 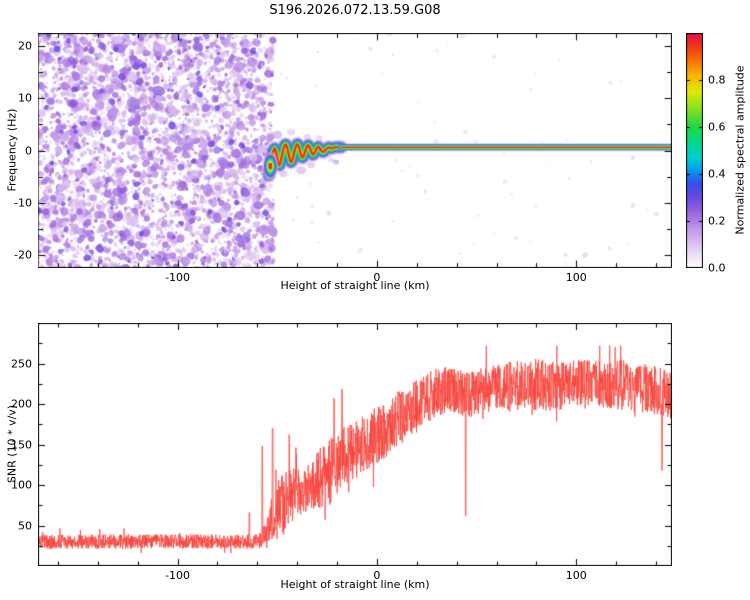 I want to click on tick-label: 20, so click(x=25, y=46).